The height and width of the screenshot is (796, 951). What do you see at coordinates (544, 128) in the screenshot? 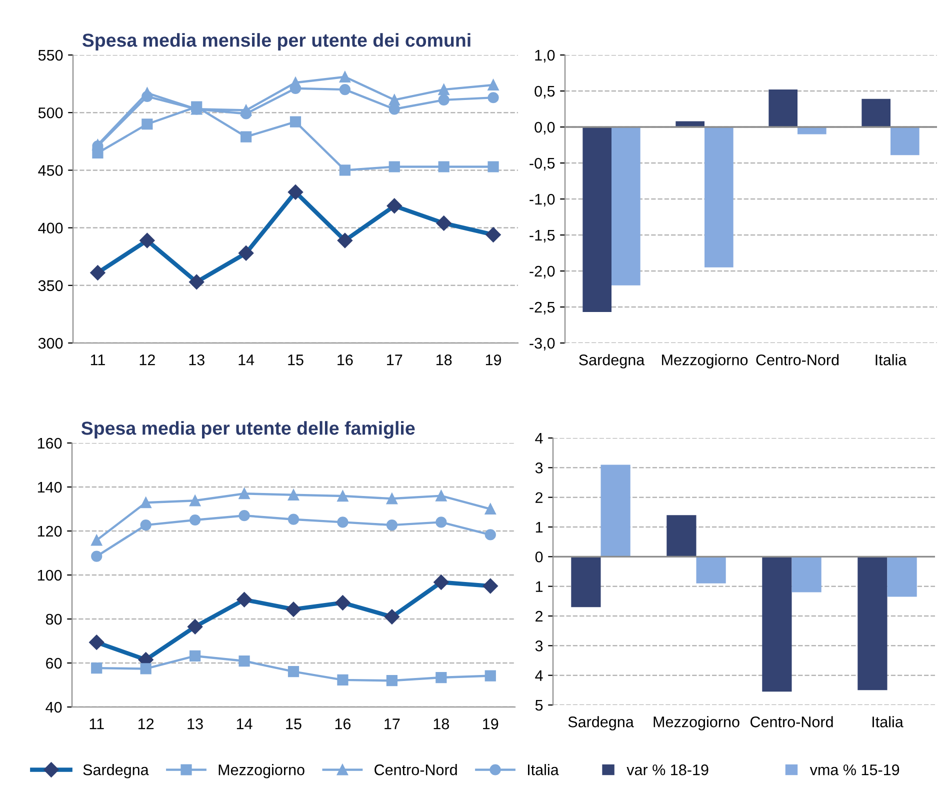
I see `y-tick-label: 0,0` at bounding box center [544, 128].